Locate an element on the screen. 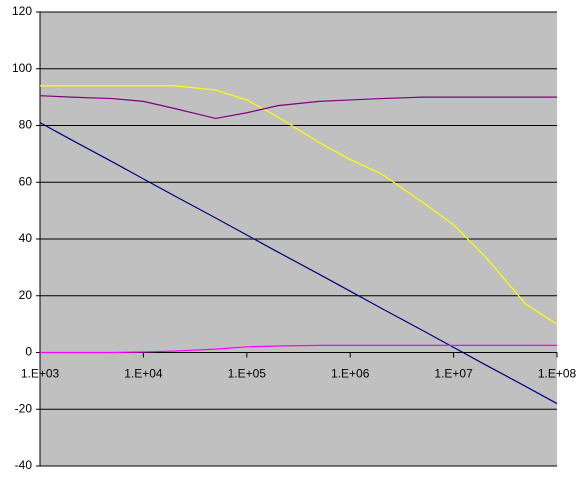  y-tick-label: 0 is located at coordinates (28, 352).